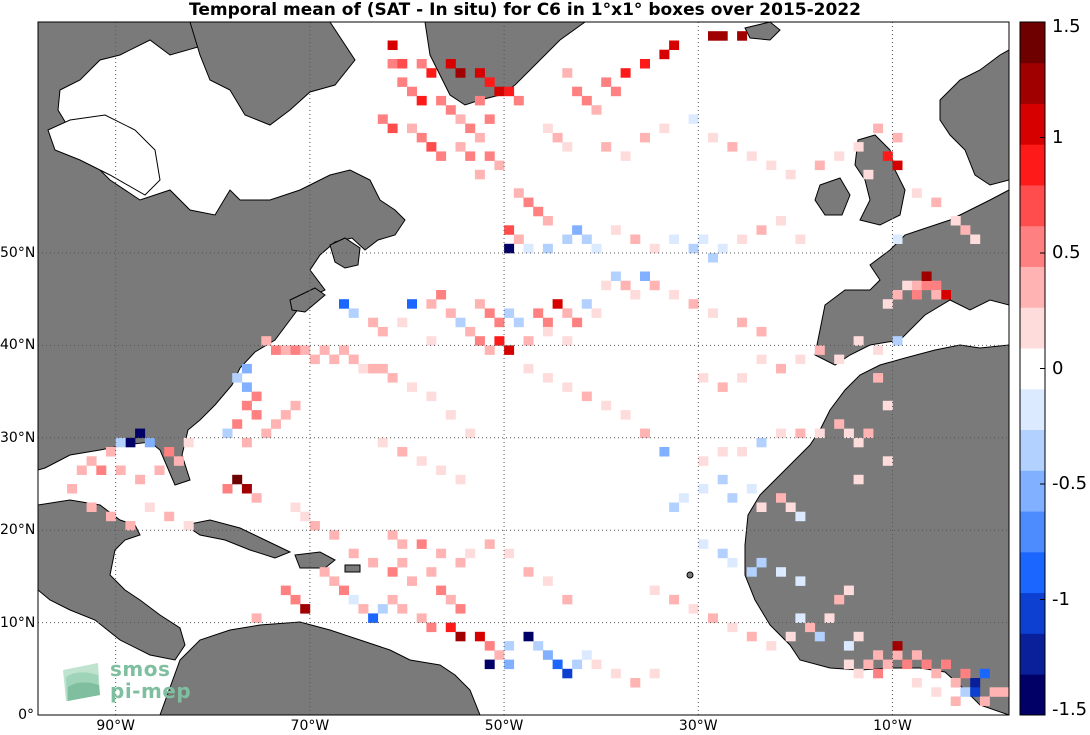 The image size is (1090, 735). Describe the element at coordinates (140, 669) in the screenshot. I see `logo-text-smos: smos` at that location.